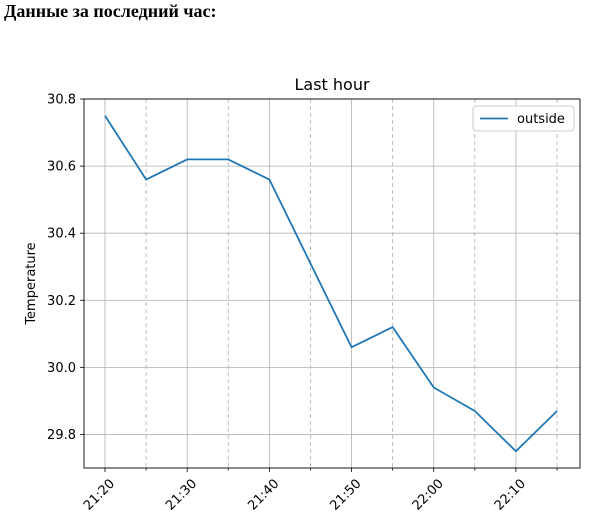  I want to click on x-tick-label: 21:50, so click(345, 494).